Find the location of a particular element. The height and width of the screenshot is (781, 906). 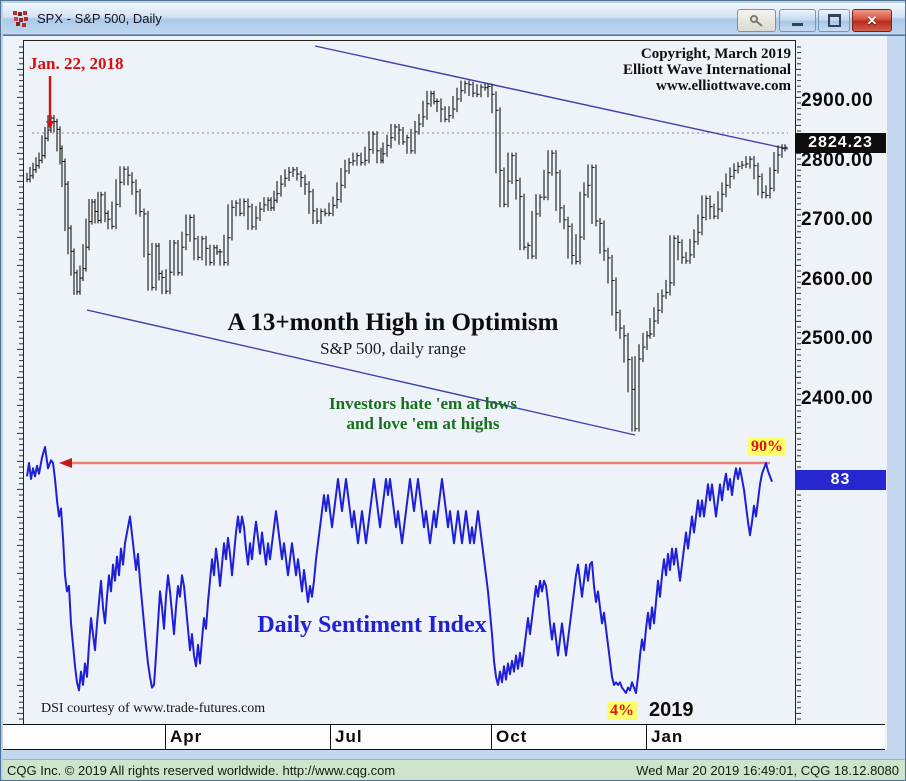

chart-subtitle: S&P 500, daily range is located at coordinates (393, 348).